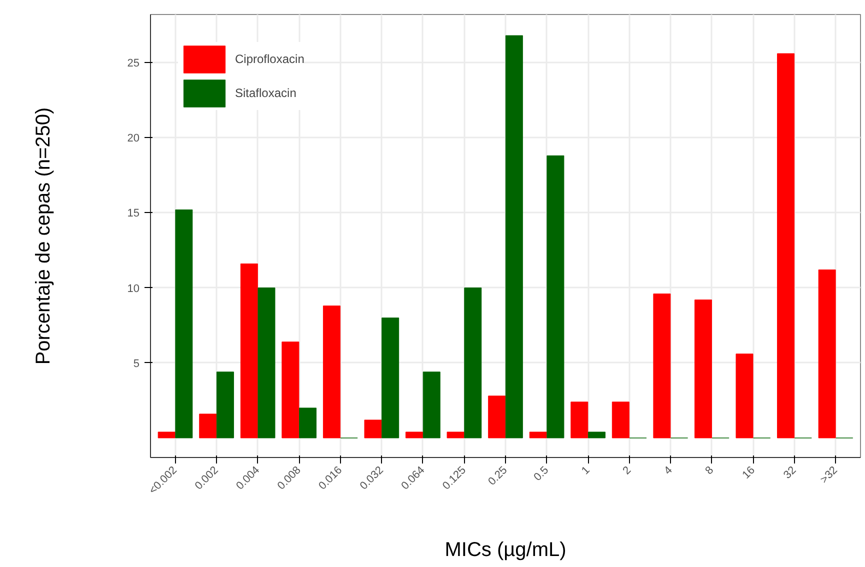 This screenshot has height=567, width=865. I want to click on y-tick-label: 20, so click(133, 138).